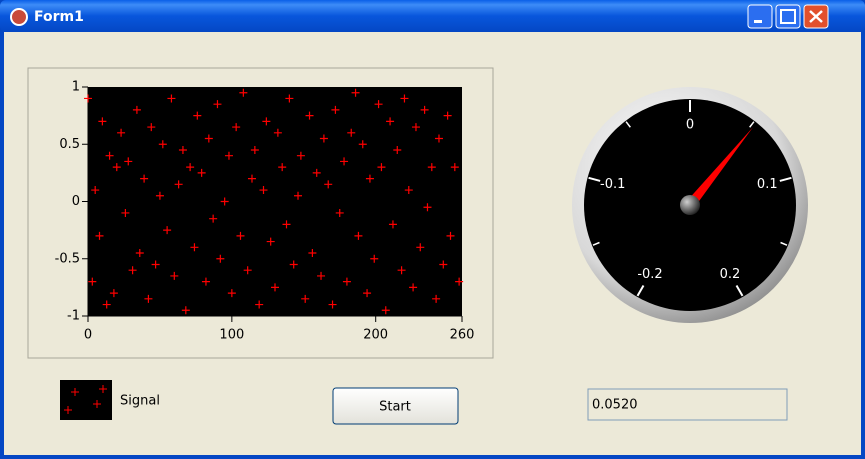 This screenshot has height=459, width=865. What do you see at coordinates (73, 316) in the screenshot?
I see `y-tick-label: -1` at bounding box center [73, 316].